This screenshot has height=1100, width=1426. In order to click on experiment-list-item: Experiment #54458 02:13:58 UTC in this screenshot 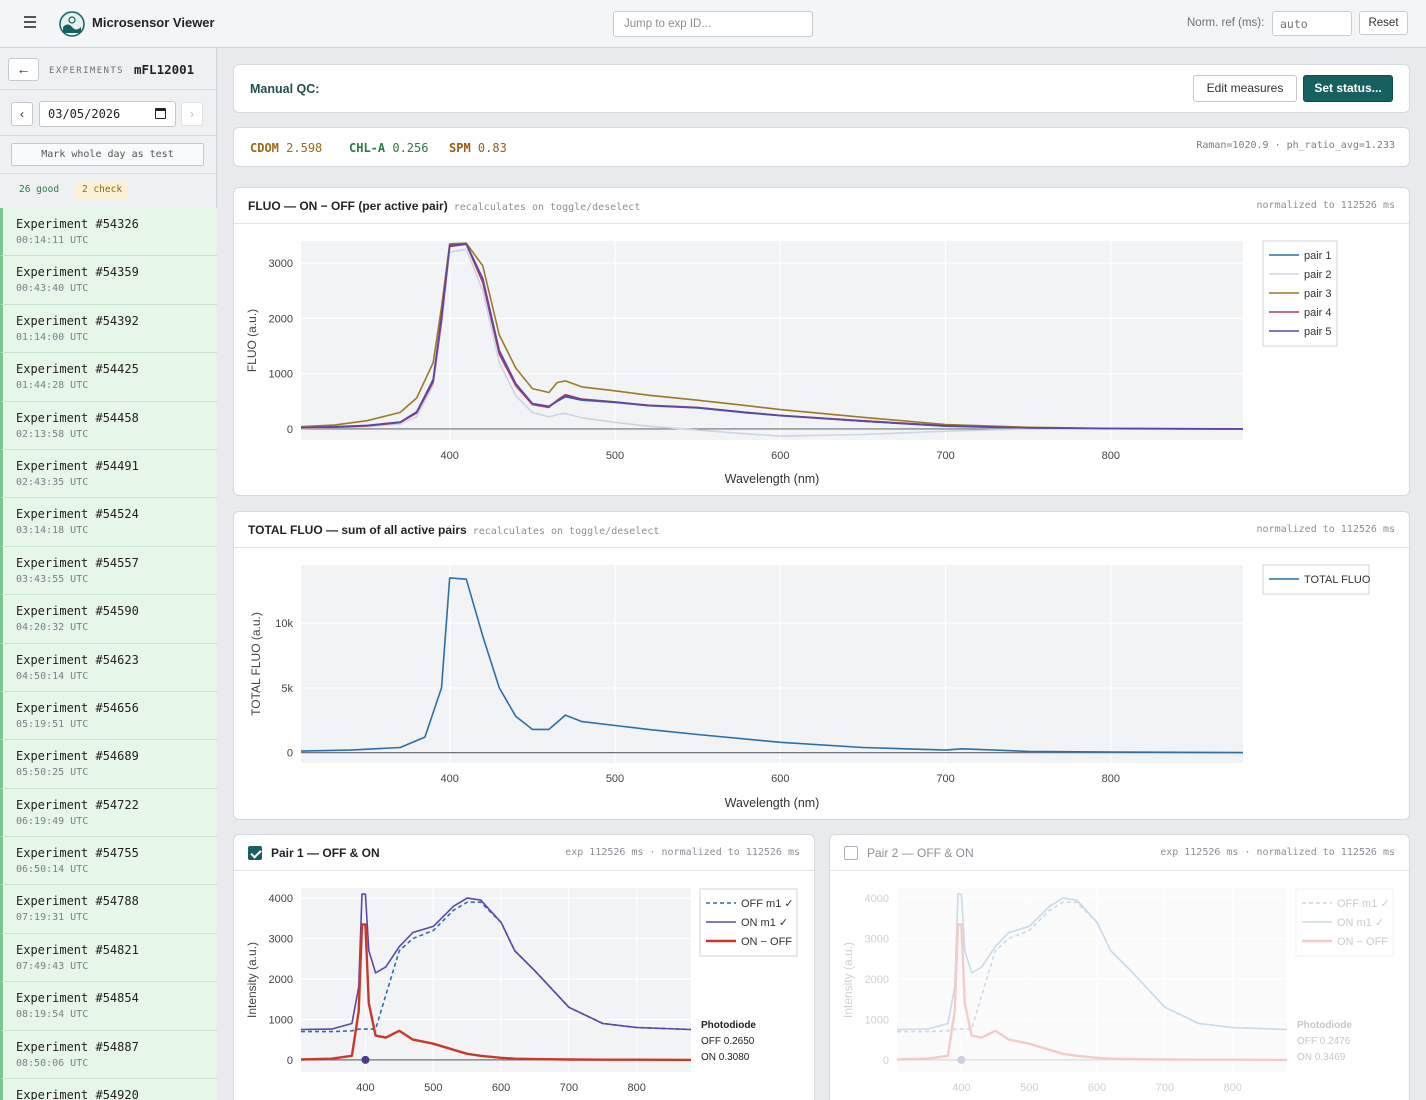, I will do `click(108, 425)`.